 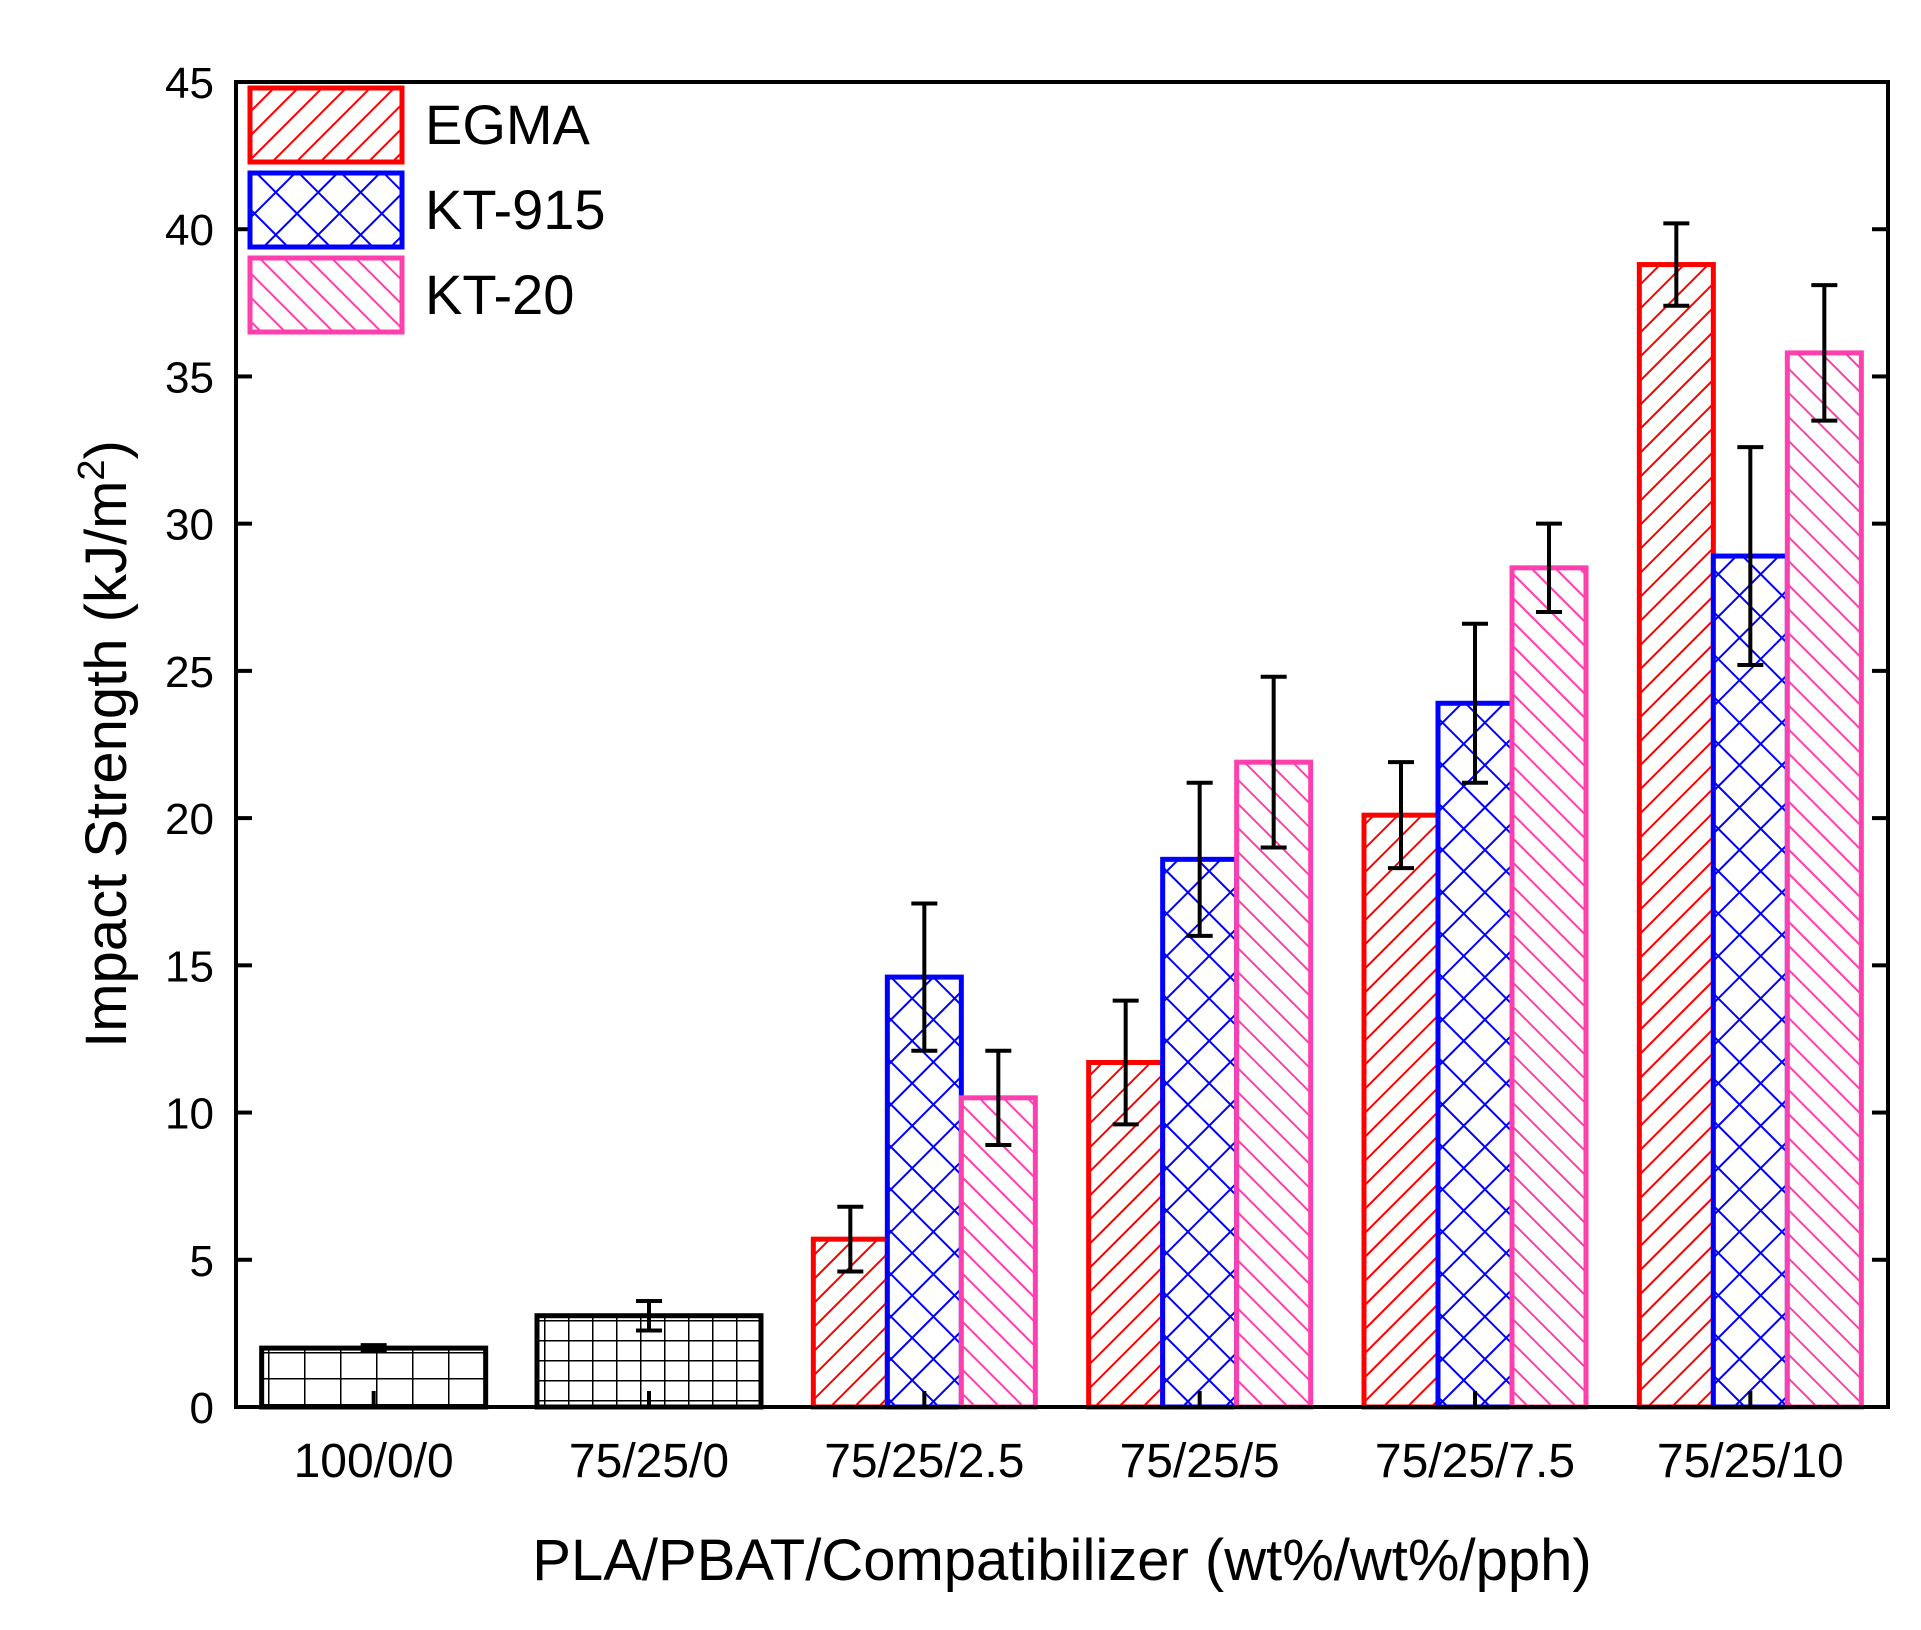 I want to click on y-axis-label-close: ), so click(x=106, y=449).